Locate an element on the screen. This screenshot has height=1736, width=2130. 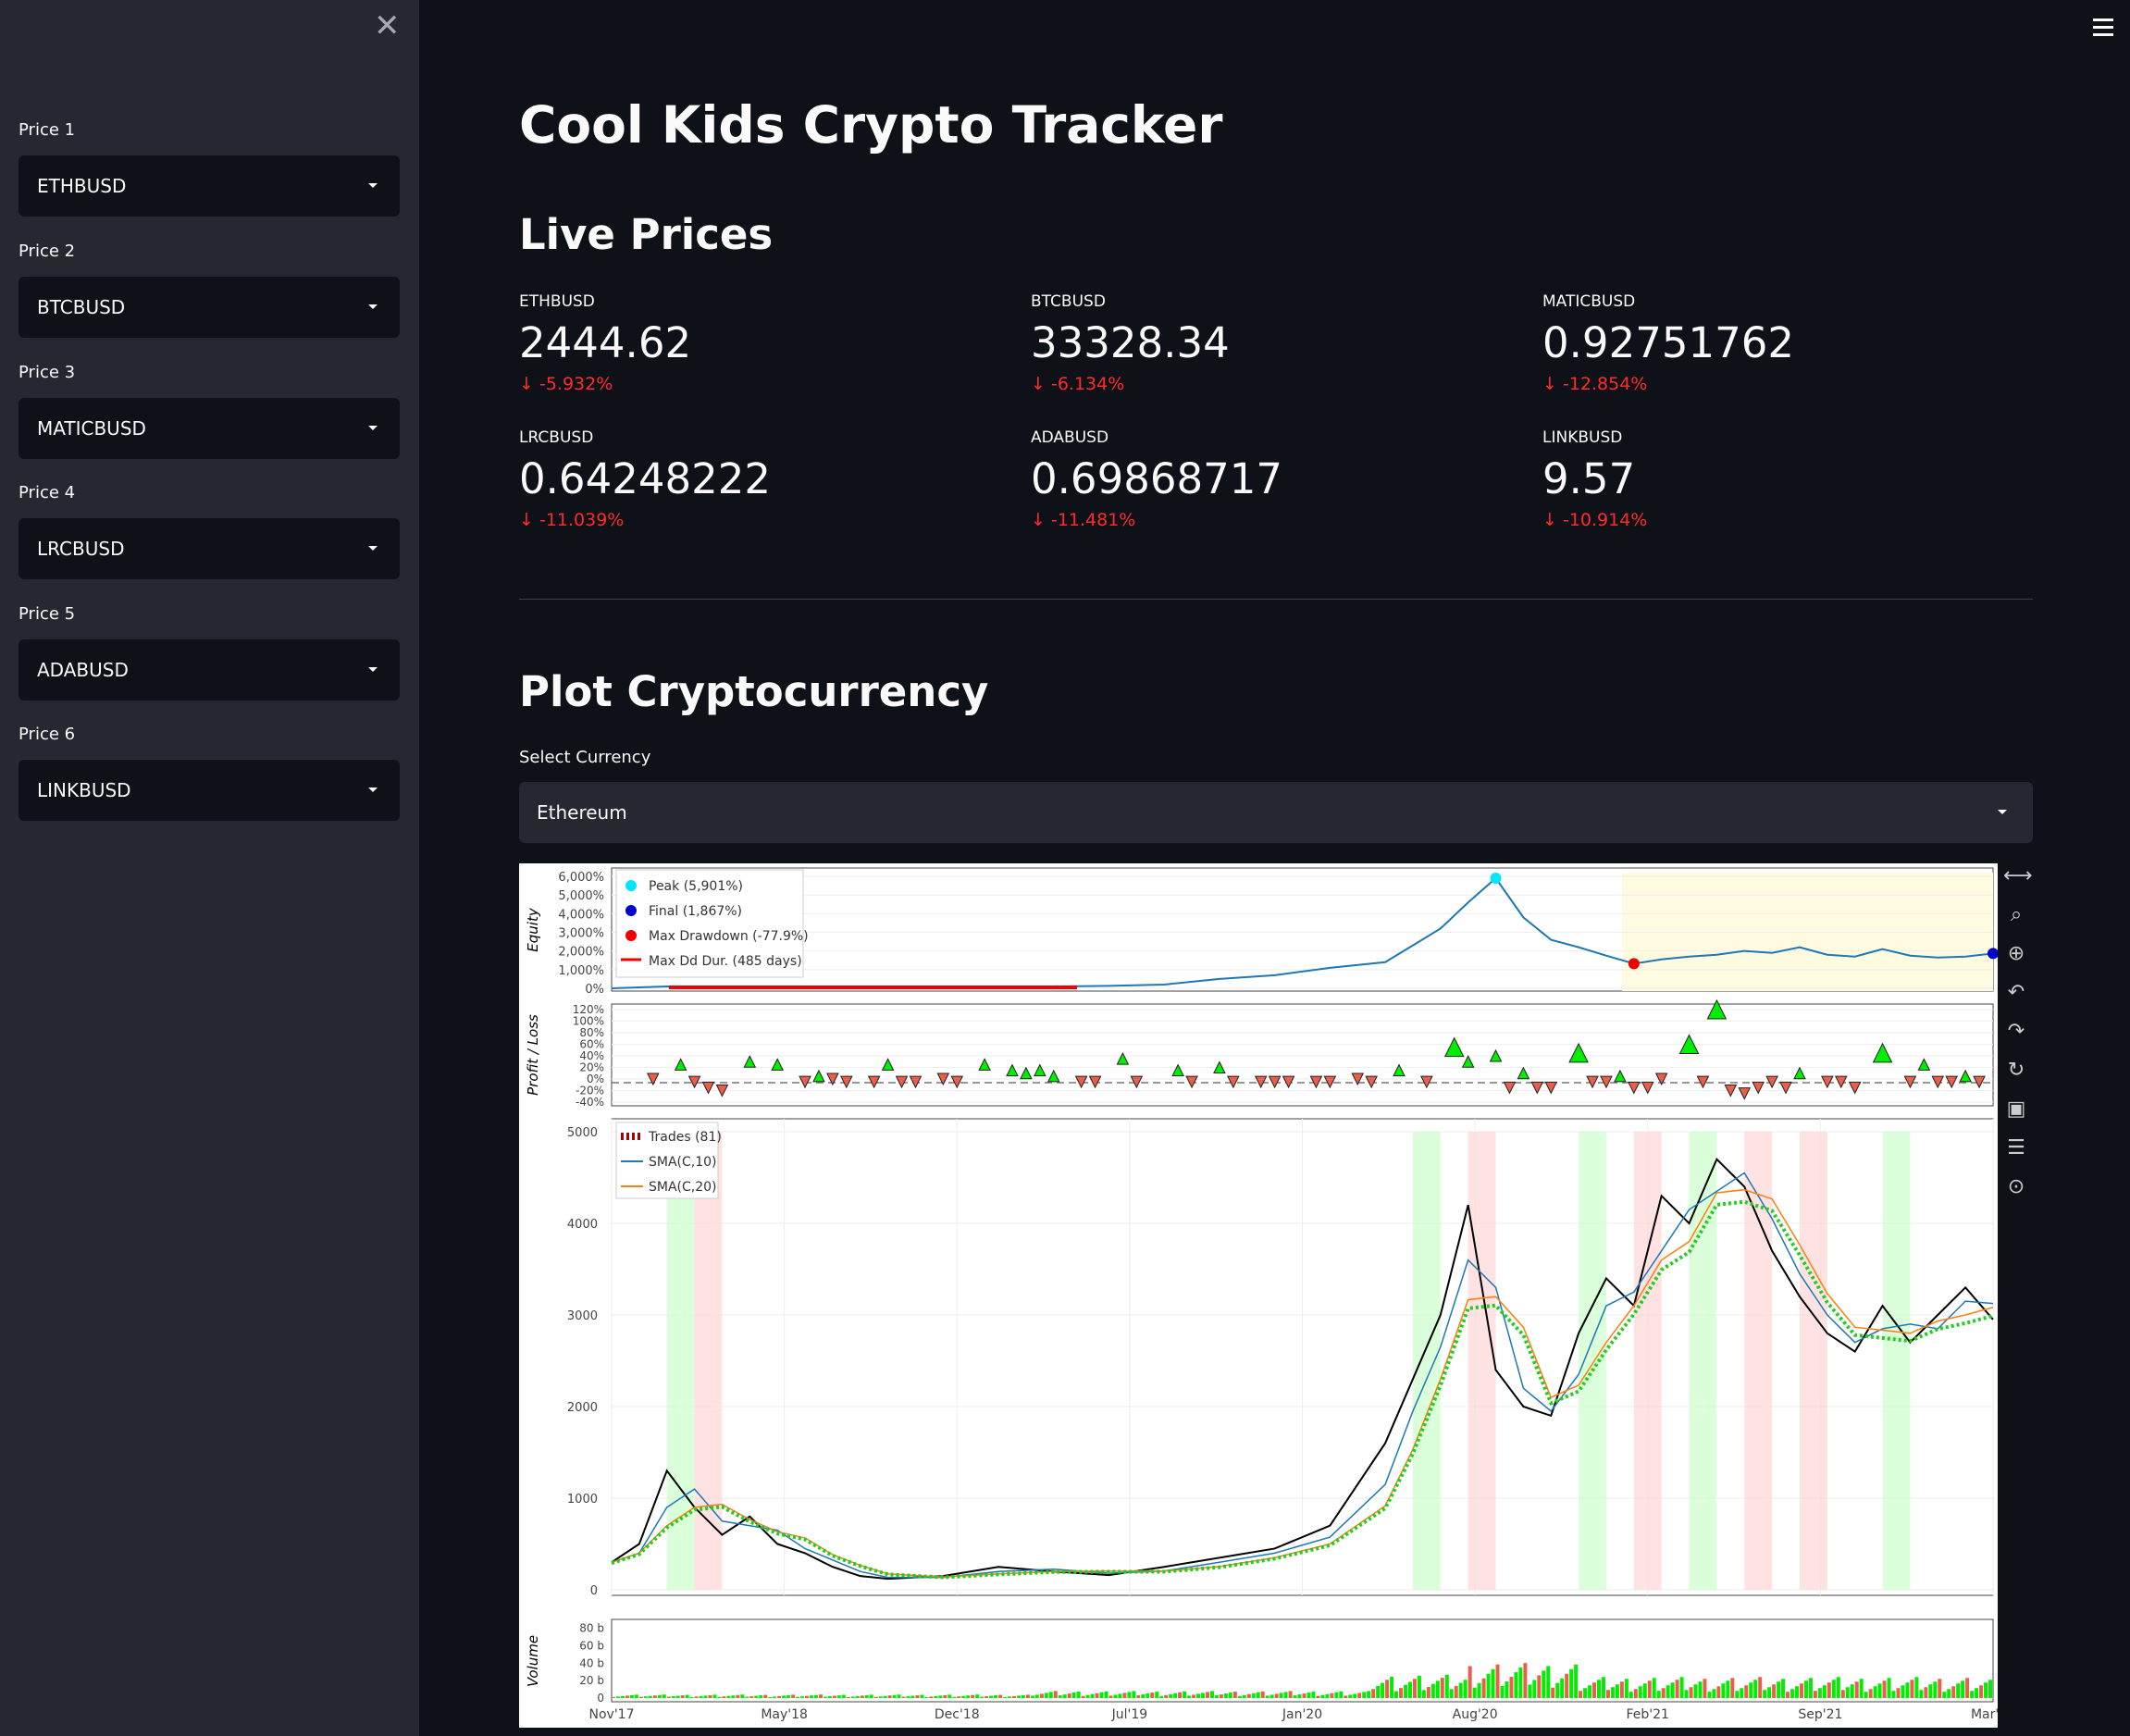
price-6-group: Price 6 LINKBUSD is located at coordinates (209, 772).